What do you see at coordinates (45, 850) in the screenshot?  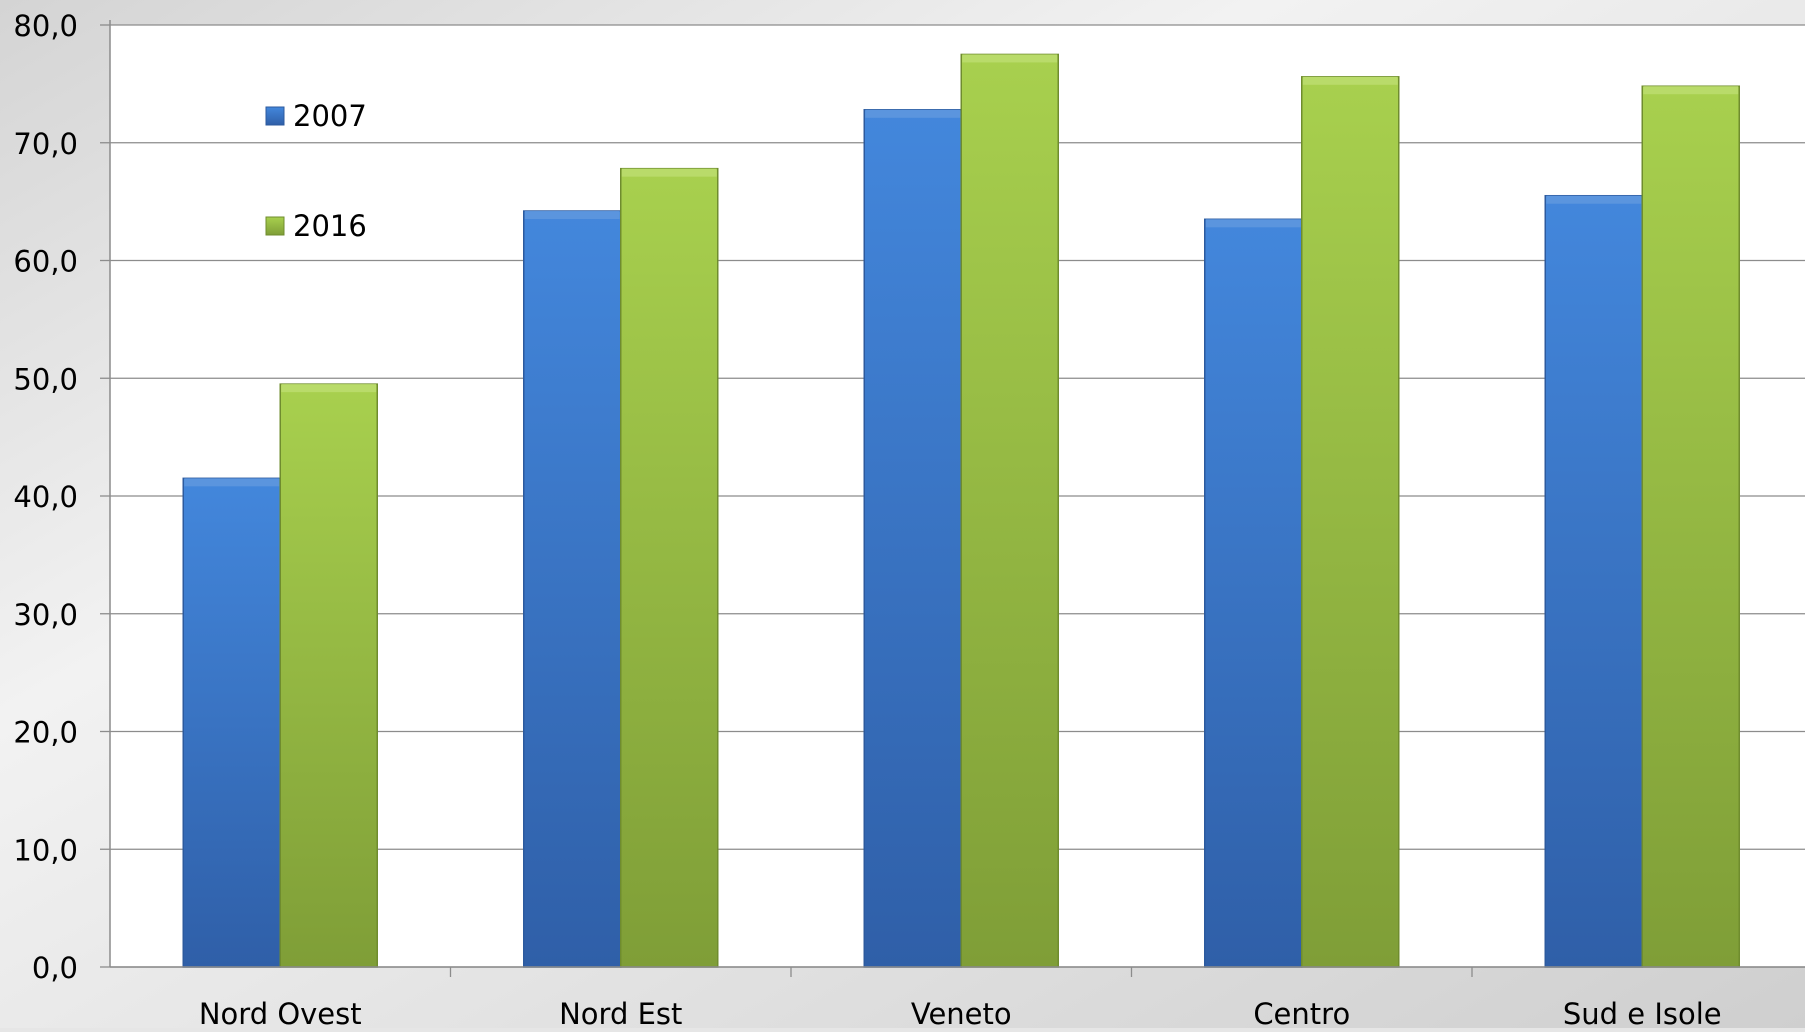 I see `y-tick-label: 10,0` at bounding box center [45, 850].